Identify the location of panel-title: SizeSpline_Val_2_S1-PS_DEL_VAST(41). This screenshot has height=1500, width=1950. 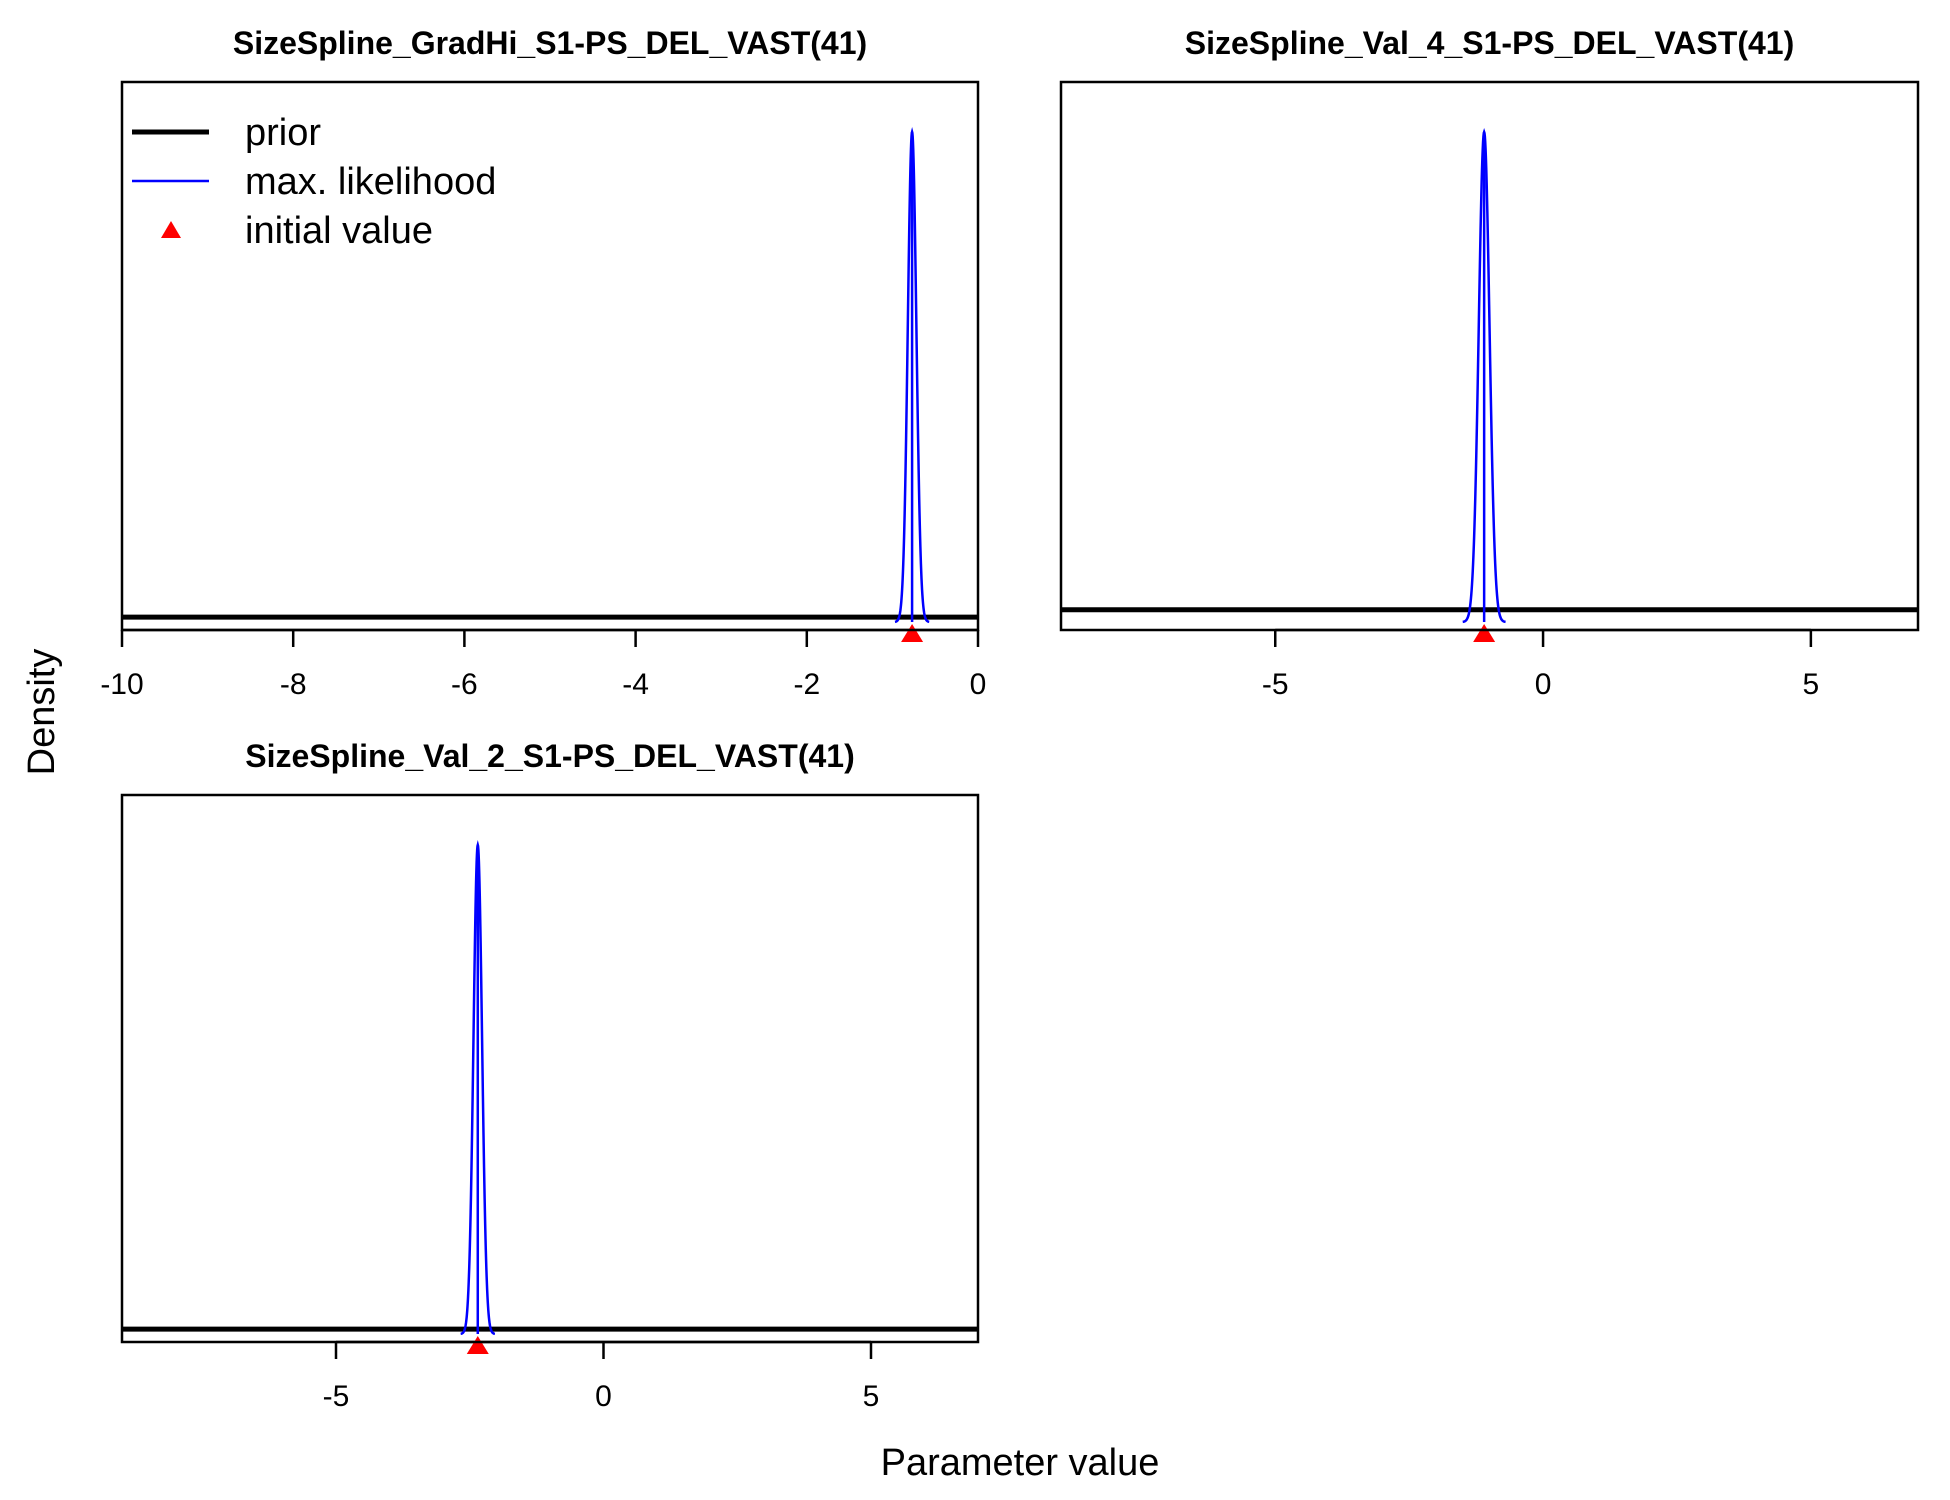
(549, 756).